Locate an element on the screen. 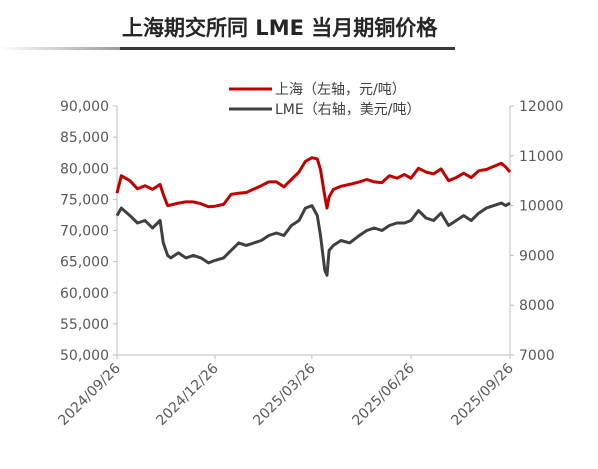 The height and width of the screenshot is (469, 598). title-underline-fade is located at coordinates (60, 48).